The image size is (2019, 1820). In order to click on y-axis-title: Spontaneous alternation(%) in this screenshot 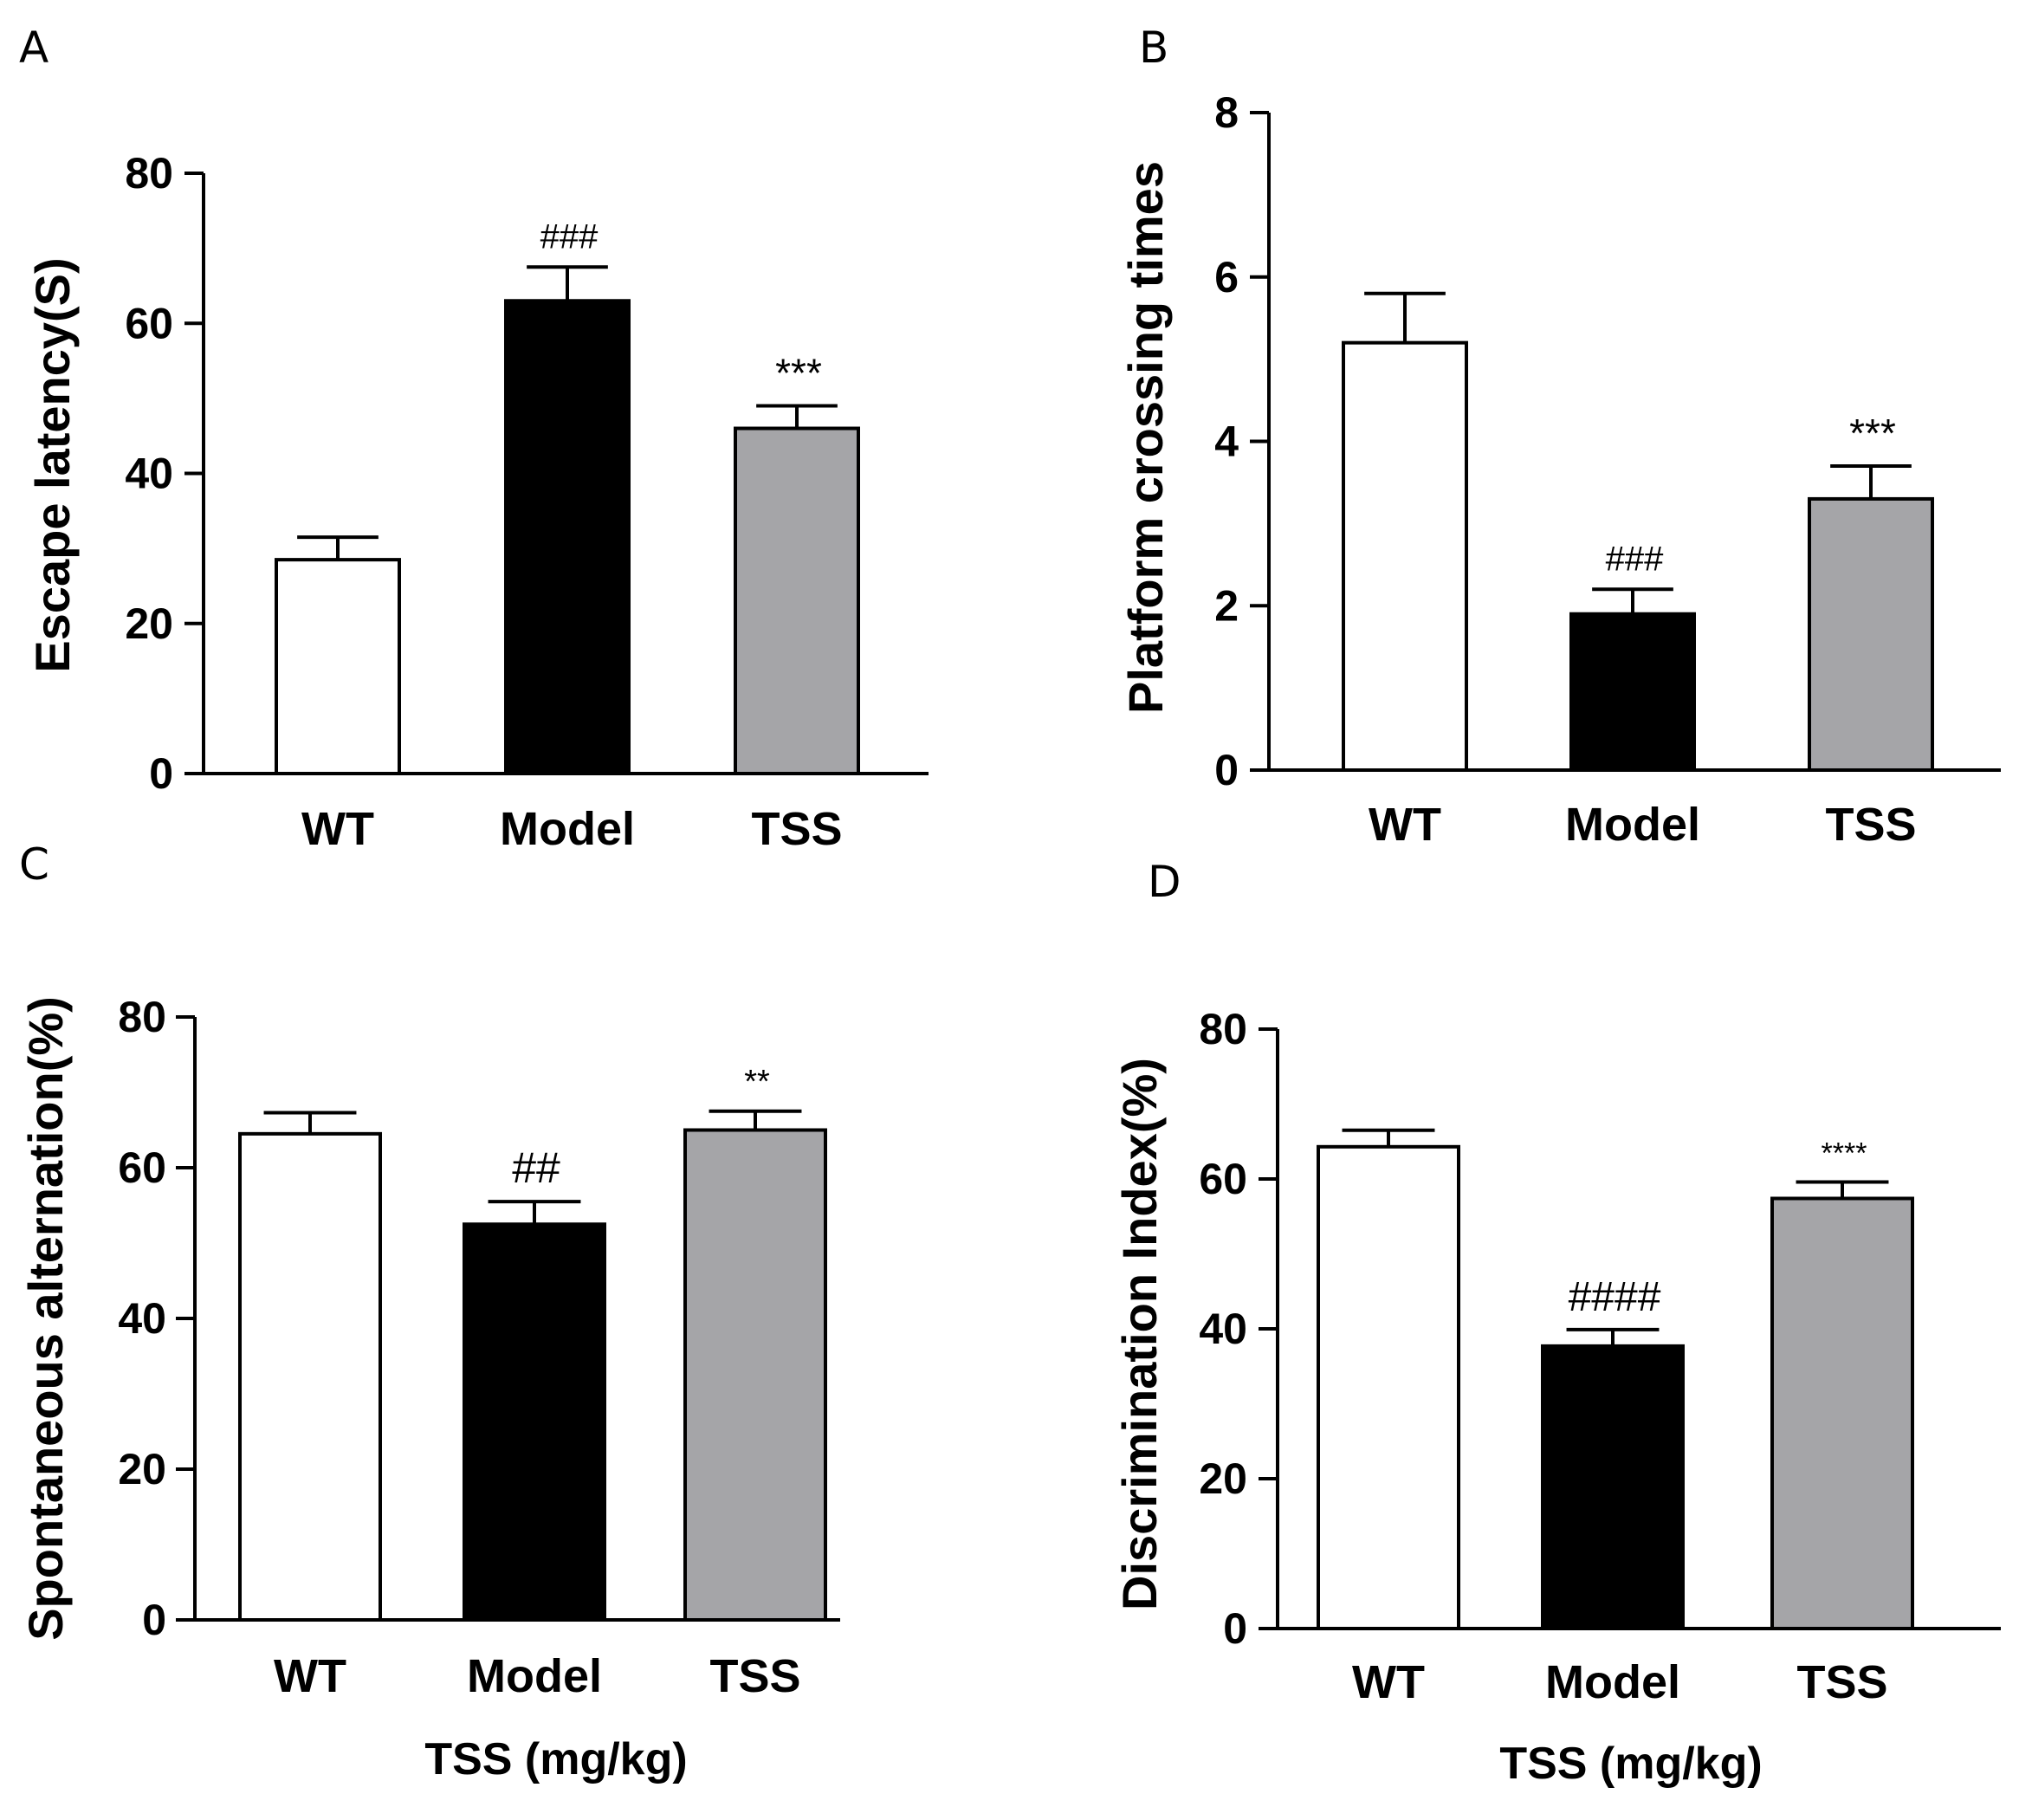, I will do `click(45, 1318)`.